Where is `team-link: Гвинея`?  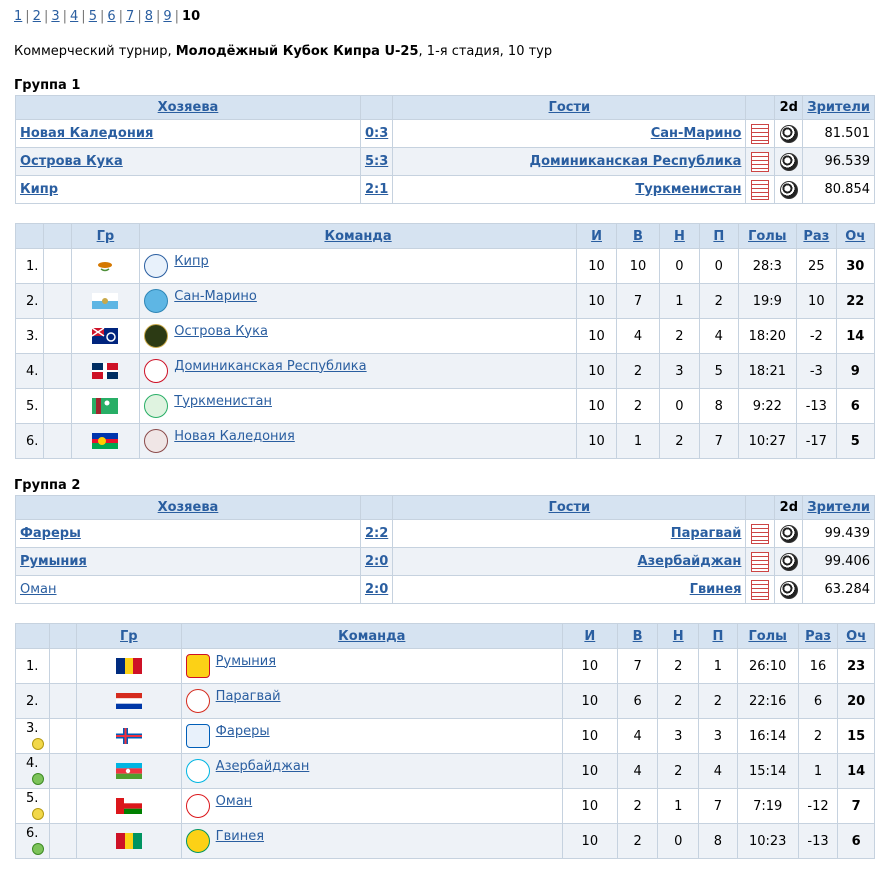 team-link: Гвинея is located at coordinates (240, 836).